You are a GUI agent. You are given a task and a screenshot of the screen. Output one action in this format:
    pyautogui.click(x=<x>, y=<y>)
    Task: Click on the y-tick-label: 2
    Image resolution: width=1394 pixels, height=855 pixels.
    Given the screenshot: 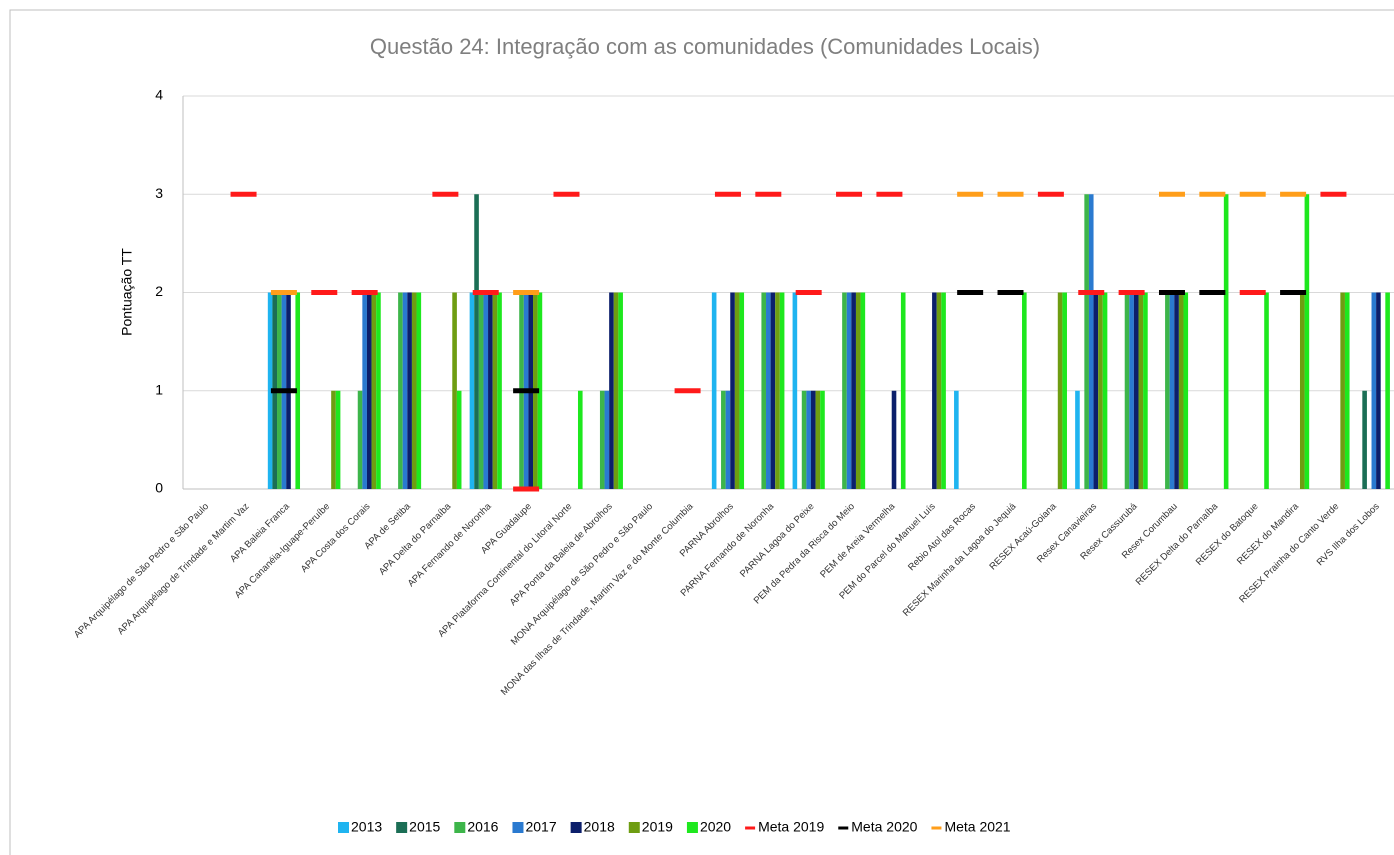 What is the action you would take?
    pyautogui.click(x=159, y=291)
    